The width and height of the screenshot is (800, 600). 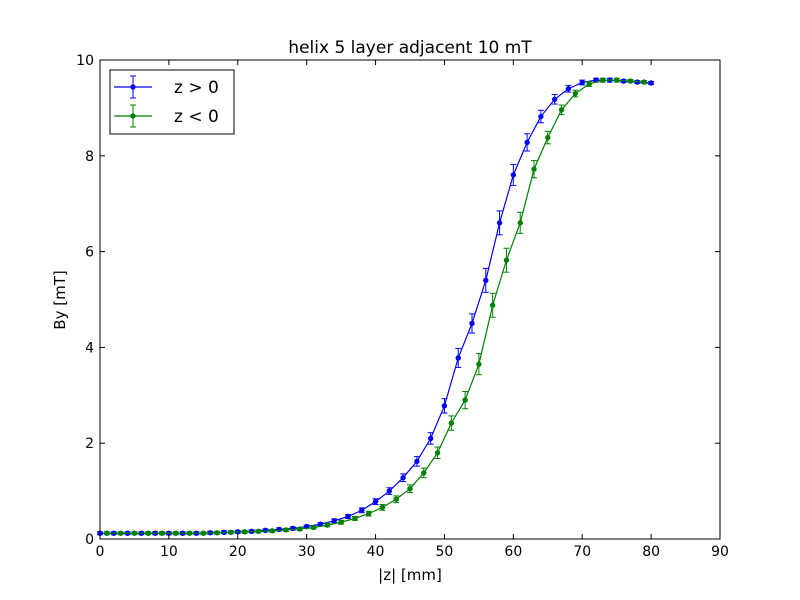 I want to click on legend-items: z > 0 z < 0, so click(x=166, y=101).